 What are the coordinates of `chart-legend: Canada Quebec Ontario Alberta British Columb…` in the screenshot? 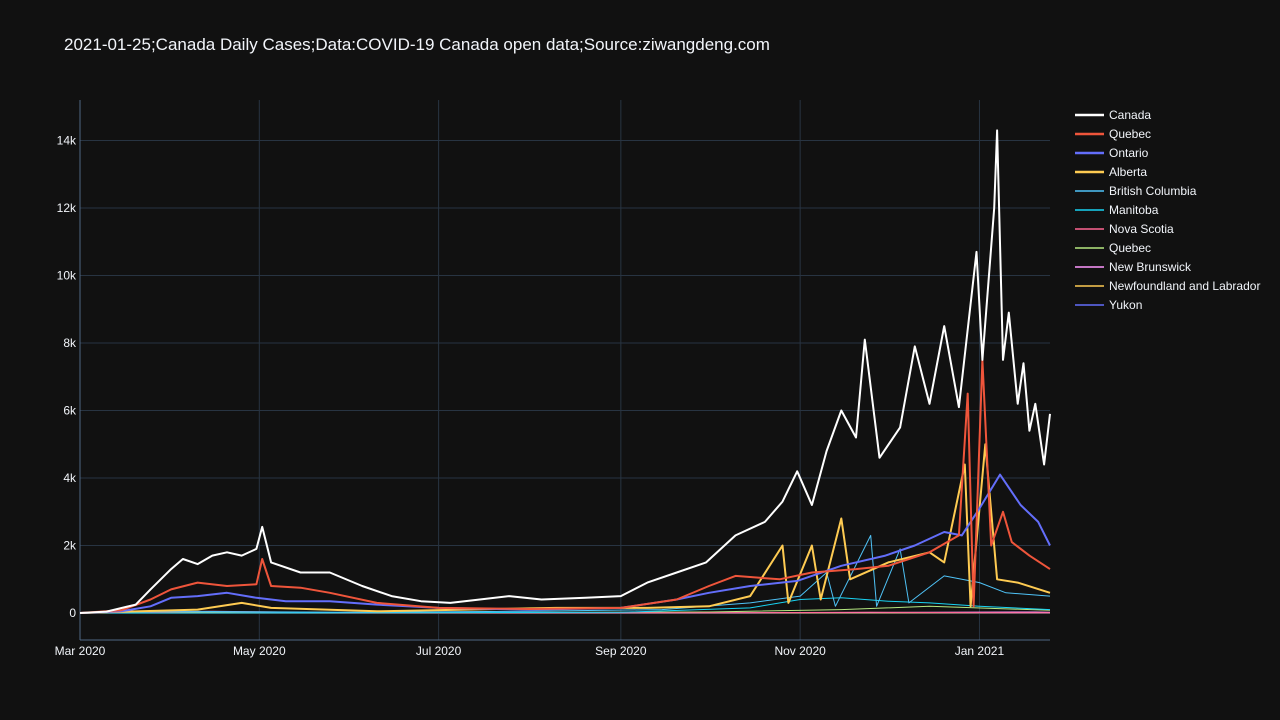 It's located at (1167, 210).